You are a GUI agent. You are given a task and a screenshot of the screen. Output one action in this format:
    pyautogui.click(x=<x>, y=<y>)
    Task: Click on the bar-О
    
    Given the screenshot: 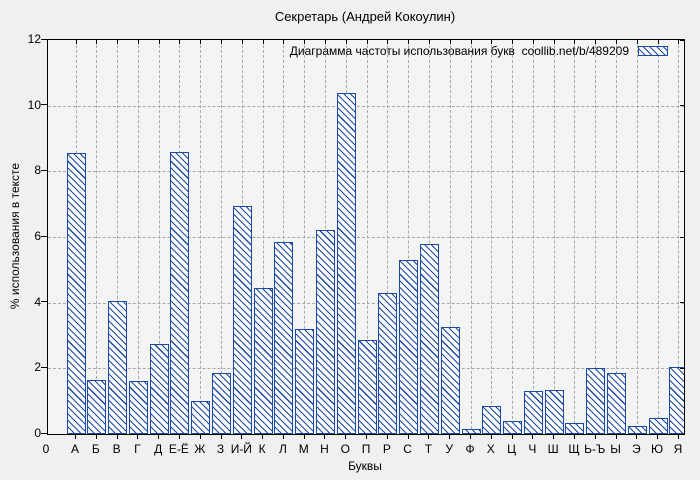 What is the action you would take?
    pyautogui.click(x=346, y=263)
    